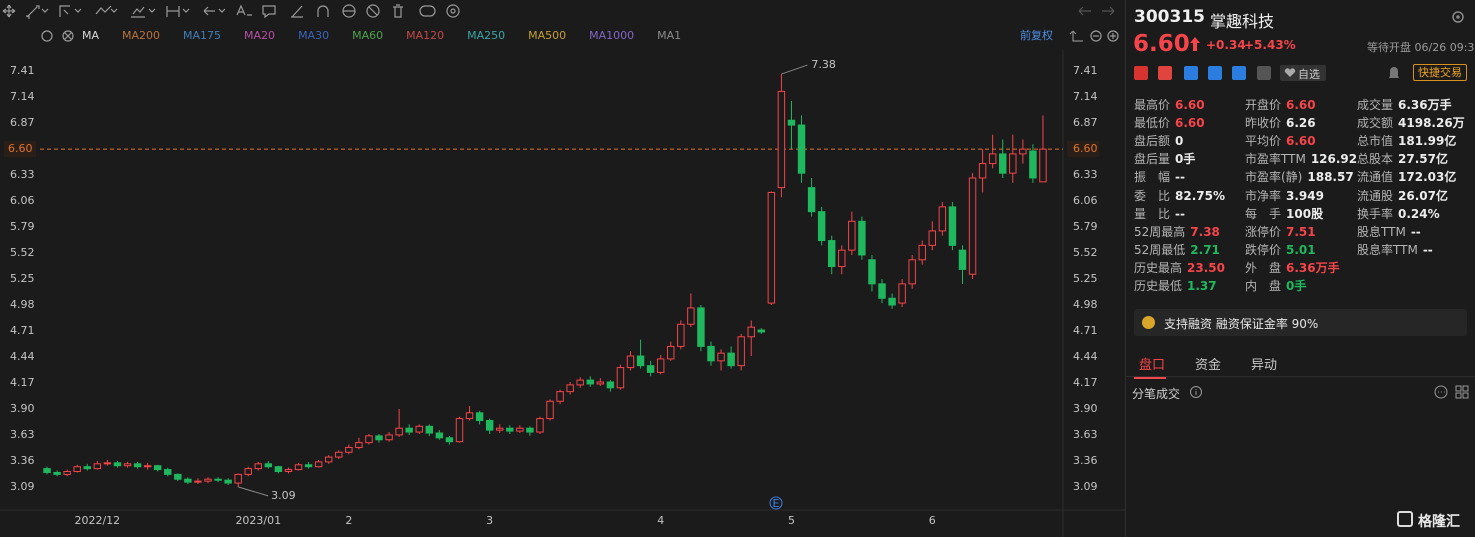 The width and height of the screenshot is (1475, 537). Describe the element at coordinates (1036, 35) in the screenshot. I see `adjust-toggle: 前复权` at that location.